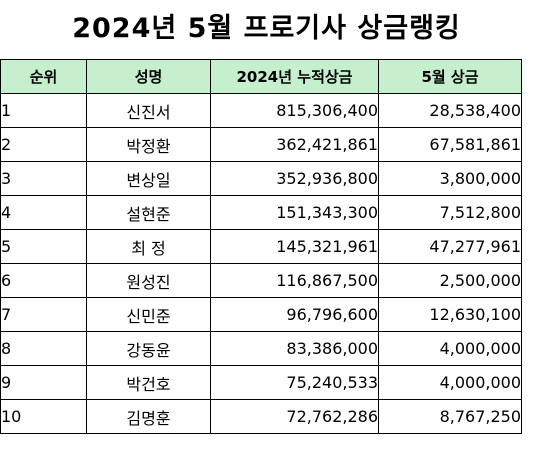 The width and height of the screenshot is (533, 454). Describe the element at coordinates (450, 314) in the screenshot. I see `may-prize-cell: 12,630,100` at that location.